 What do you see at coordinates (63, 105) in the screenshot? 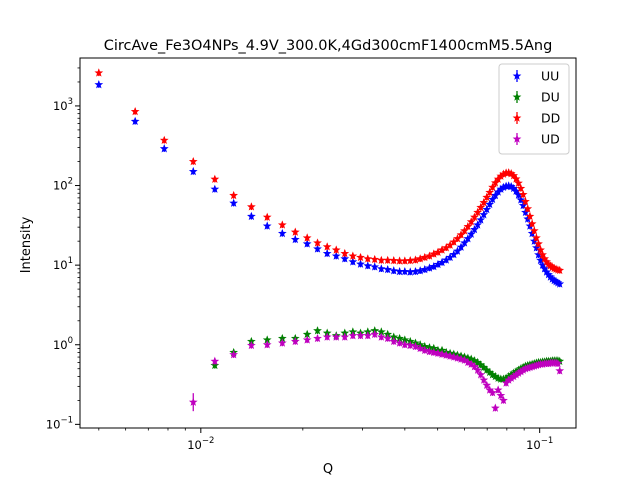
I see `y-tick-label: 10³` at bounding box center [63, 105].